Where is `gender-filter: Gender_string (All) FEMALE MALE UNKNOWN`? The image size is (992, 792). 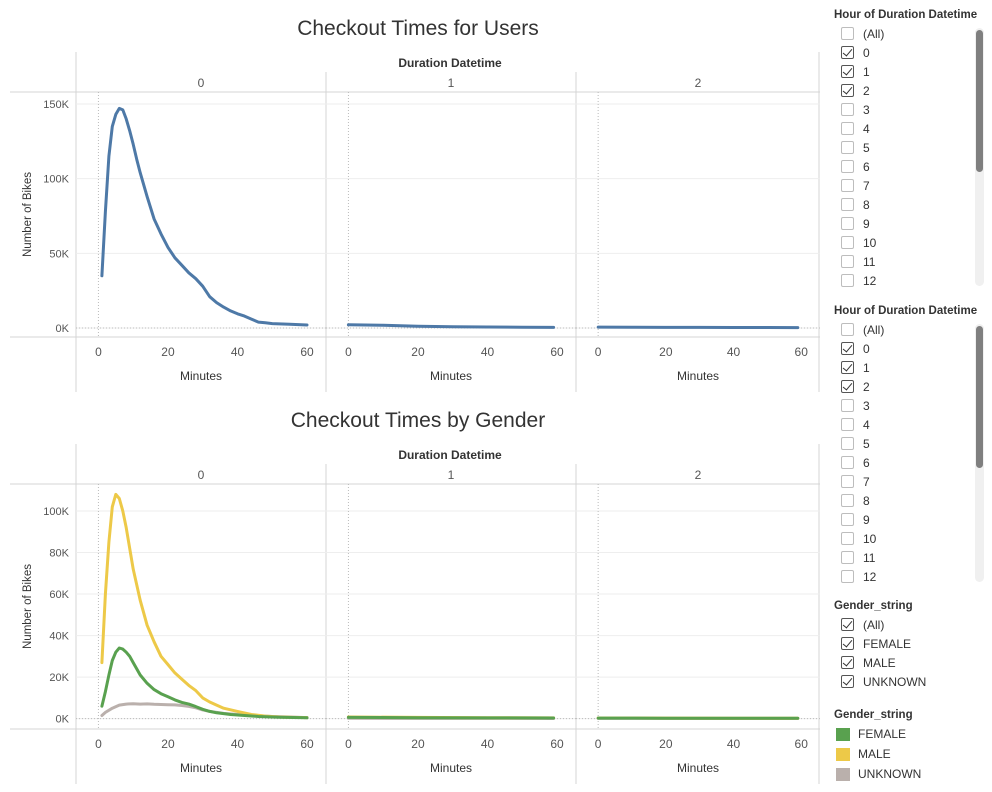
gender-filter: Gender_string (All) FEMALE MALE UNKNOWN is located at coordinates (910, 644).